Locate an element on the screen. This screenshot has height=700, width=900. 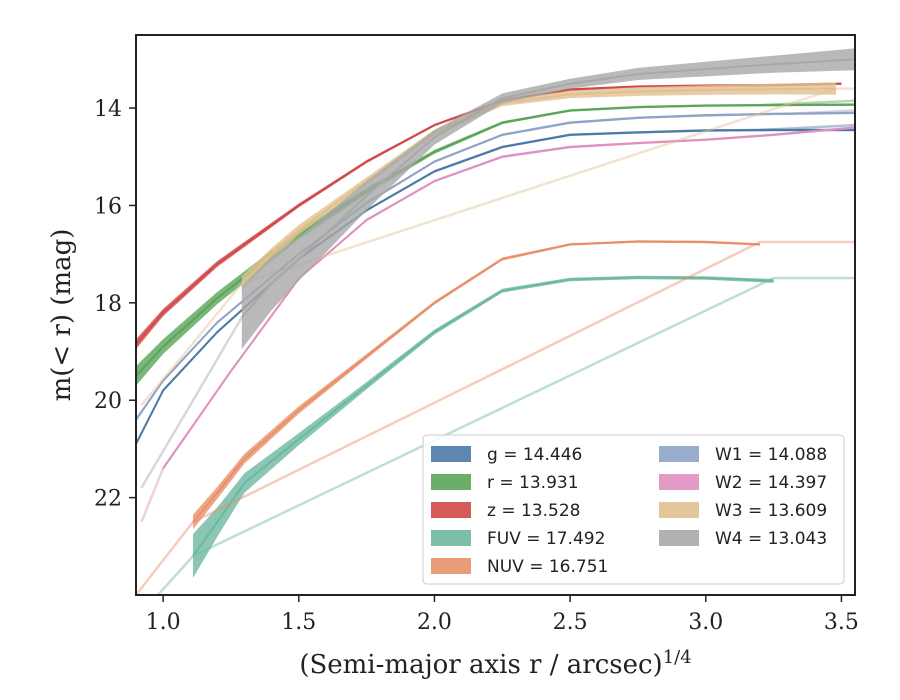
x-tick-label: 1.5 is located at coordinates (298, 622).